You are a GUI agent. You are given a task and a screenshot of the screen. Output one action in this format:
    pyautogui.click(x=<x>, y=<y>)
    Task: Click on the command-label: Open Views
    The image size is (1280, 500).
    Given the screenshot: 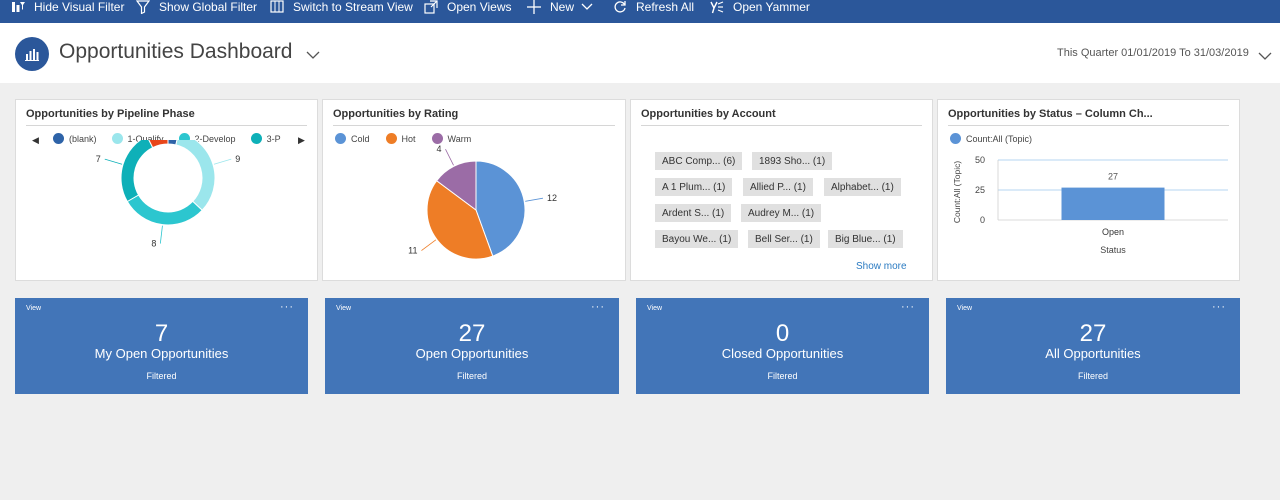 What is the action you would take?
    pyautogui.click(x=479, y=7)
    